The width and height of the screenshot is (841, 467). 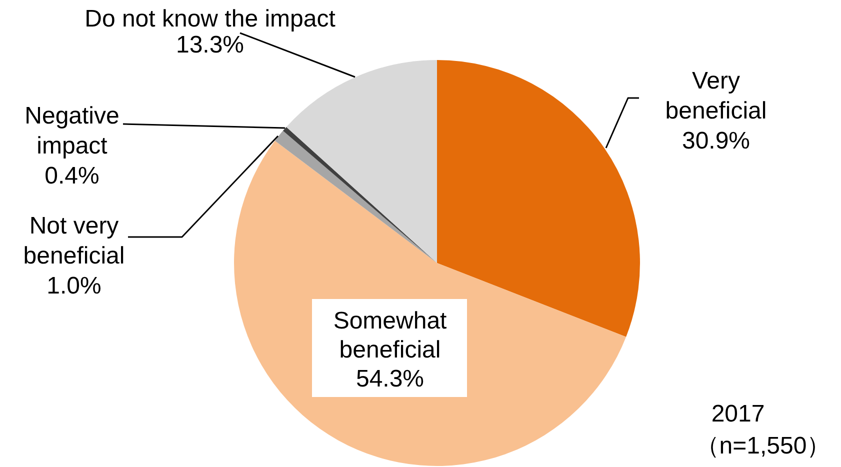 What do you see at coordinates (210, 45) in the screenshot?
I see `data-label: 13.3%` at bounding box center [210, 45].